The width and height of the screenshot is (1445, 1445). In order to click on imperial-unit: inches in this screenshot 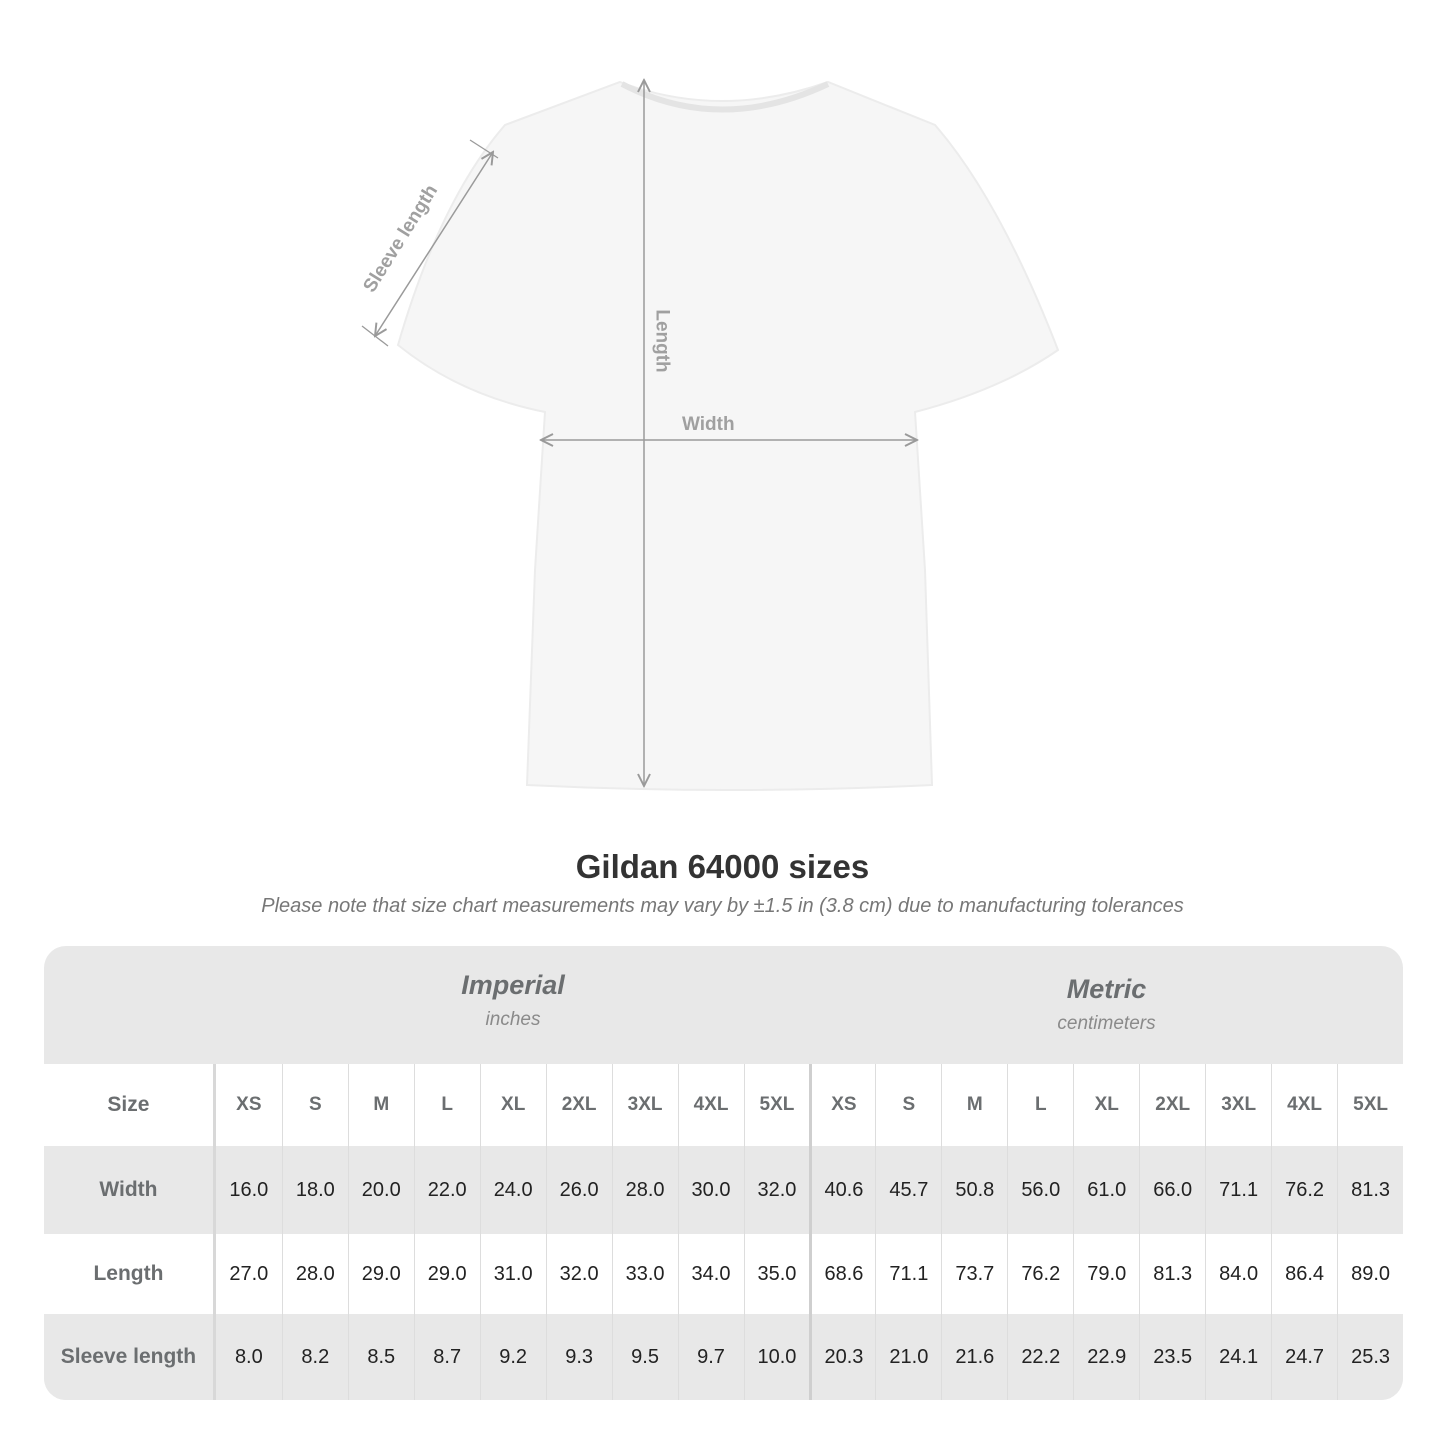, I will do `click(513, 1019)`.